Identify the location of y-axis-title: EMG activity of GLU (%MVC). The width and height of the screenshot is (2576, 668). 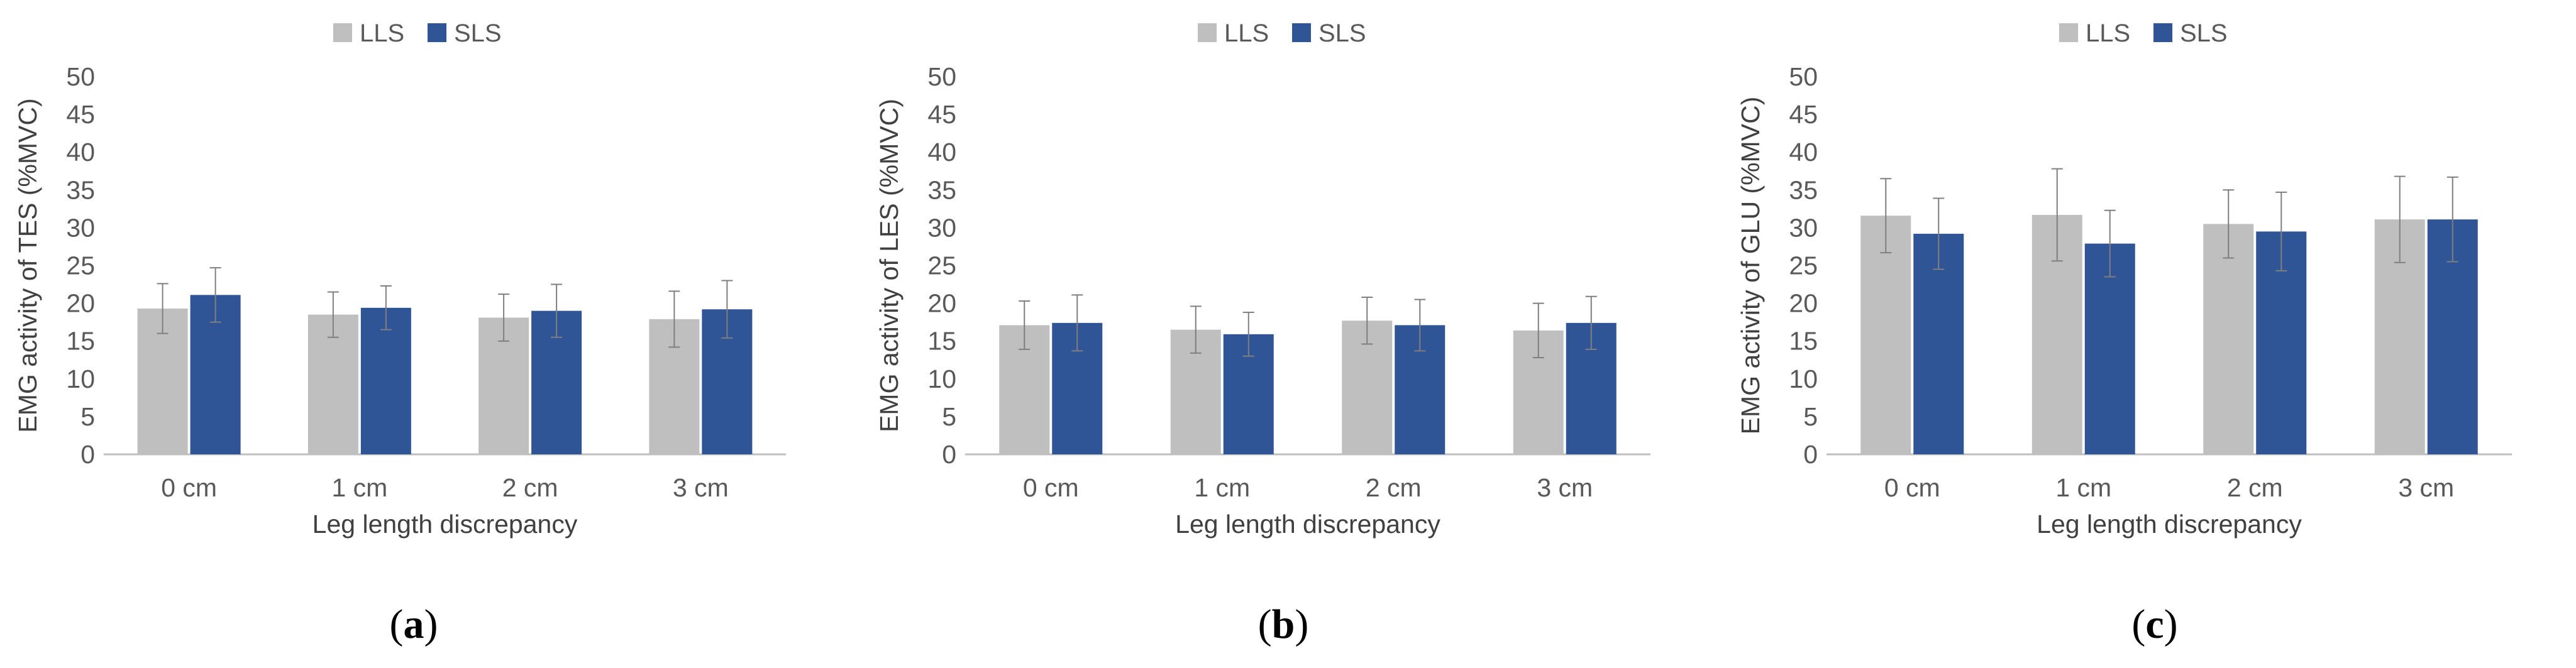
(1750, 266).